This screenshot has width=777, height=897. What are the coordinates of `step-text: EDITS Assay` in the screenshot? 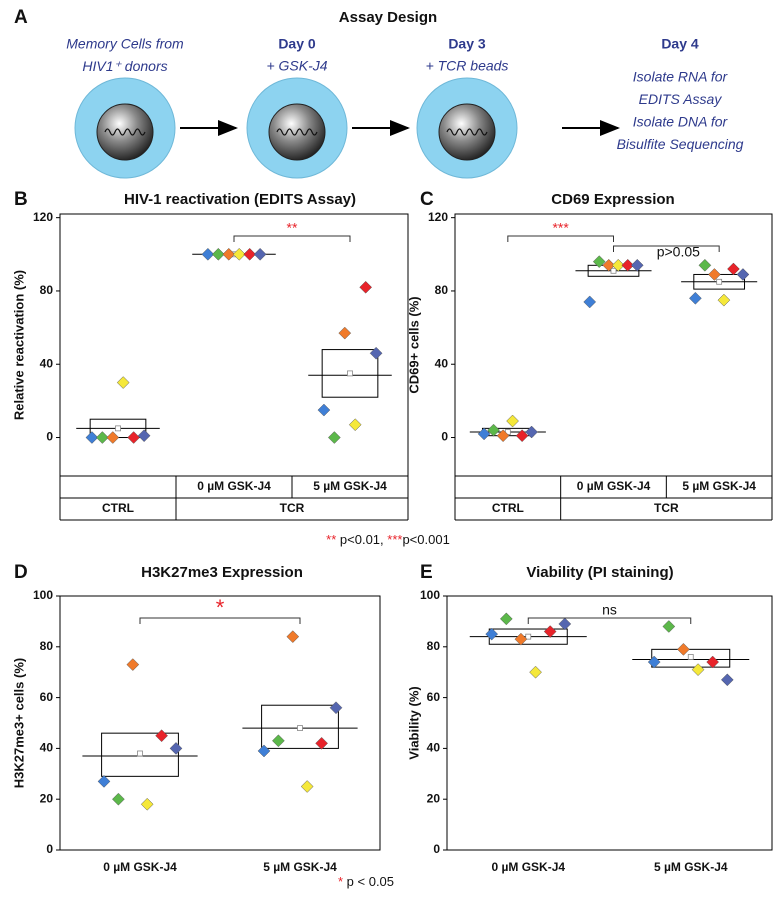 It's located at (681, 99).